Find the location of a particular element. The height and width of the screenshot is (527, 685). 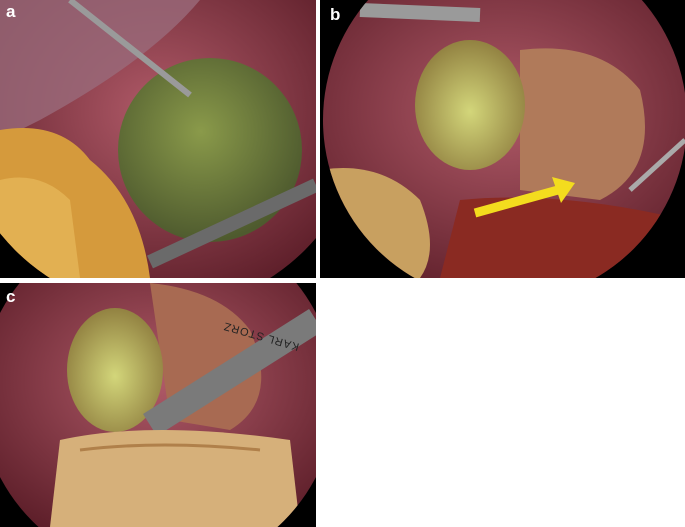

panel-label: b is located at coordinates (335, 14).